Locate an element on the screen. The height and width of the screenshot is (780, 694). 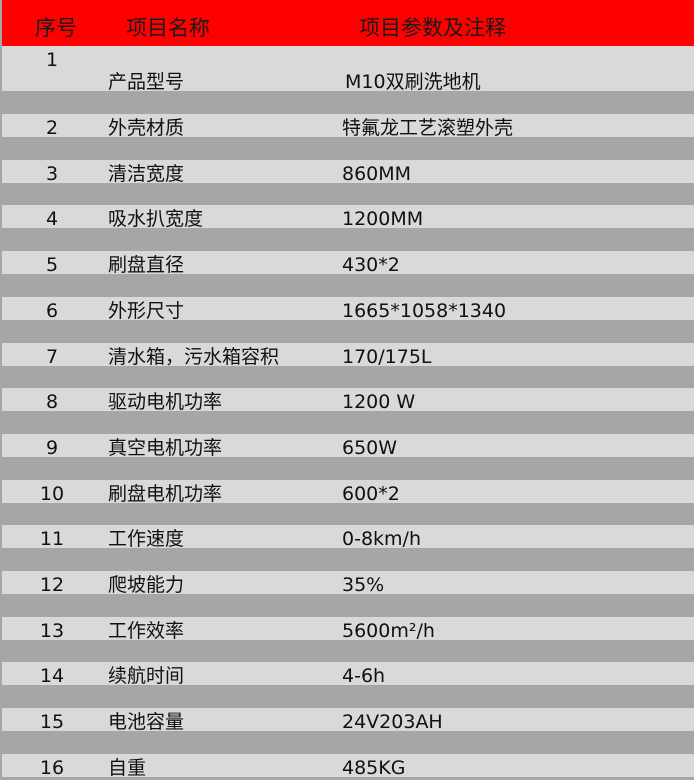
table-row: 11 工作速度 0-8km/h is located at coordinates (348, 536).